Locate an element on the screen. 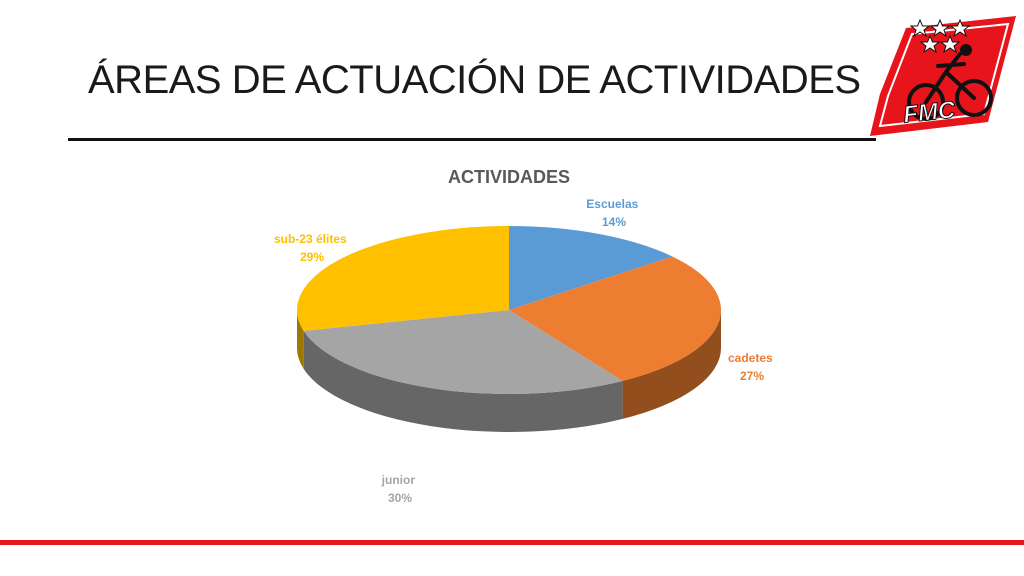 This screenshot has width=1024, height=576. label-cadetes-name: cadetes is located at coordinates (750, 358).